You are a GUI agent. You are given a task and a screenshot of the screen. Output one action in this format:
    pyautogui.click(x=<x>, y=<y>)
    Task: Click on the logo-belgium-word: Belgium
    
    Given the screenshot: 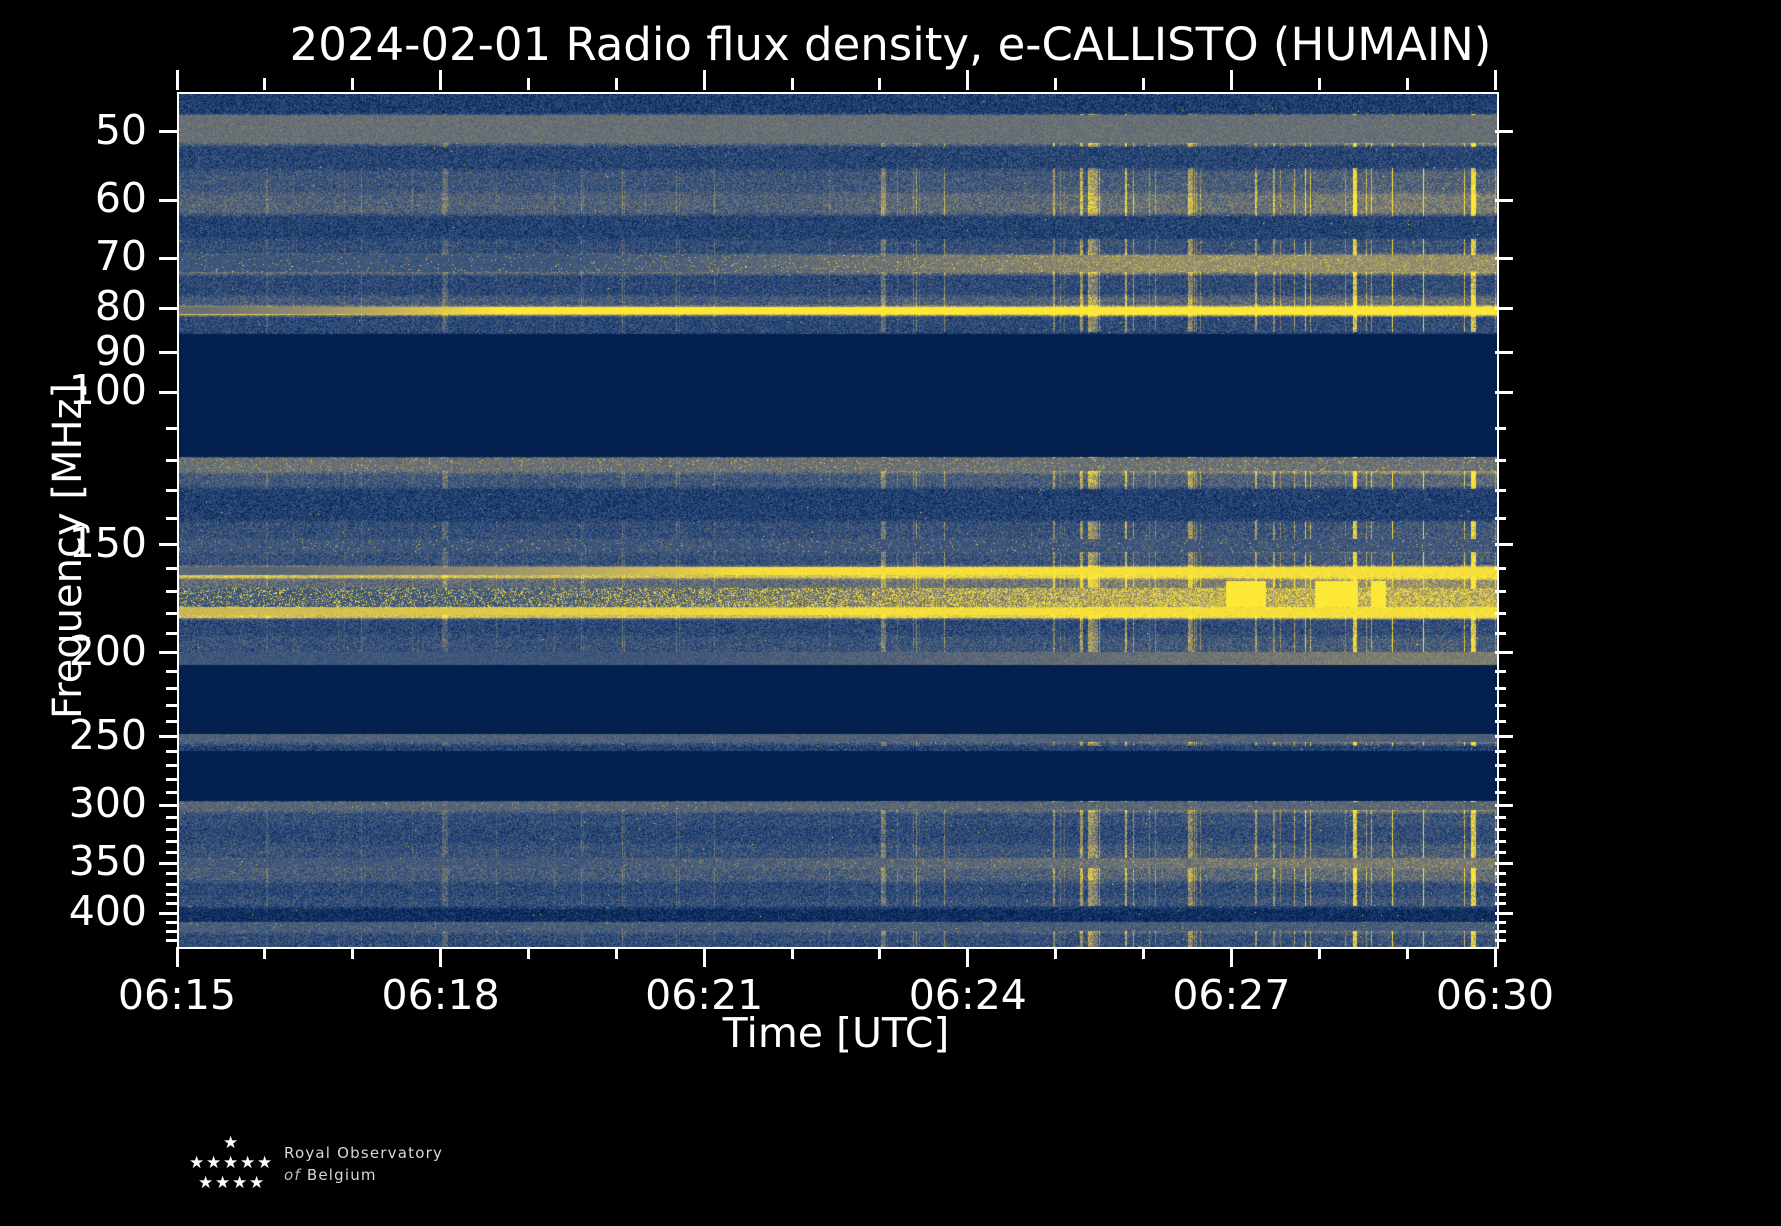 What is the action you would take?
    pyautogui.click(x=341, y=1174)
    